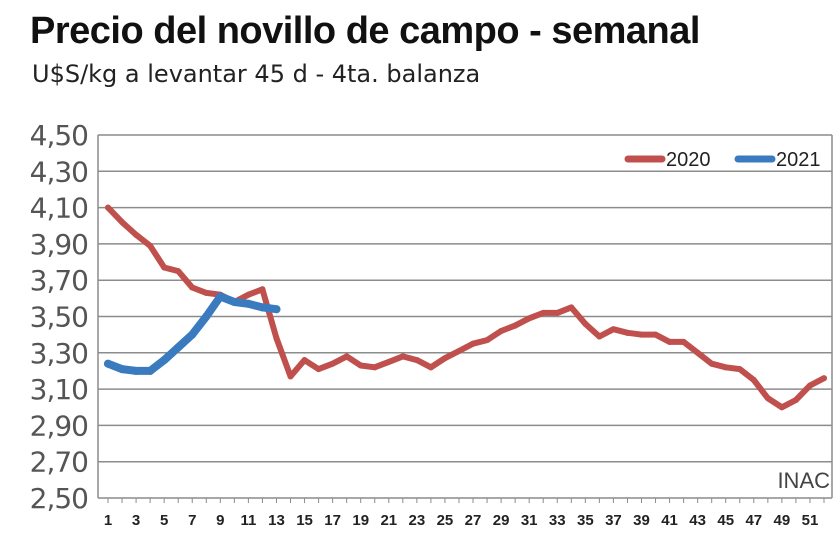 This screenshot has width=840, height=535. I want to click on y-tick-label: 2,70, so click(59, 462).